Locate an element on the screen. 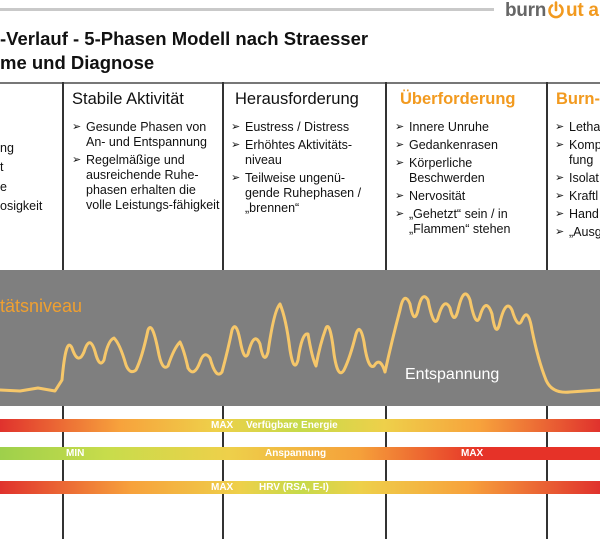 The width and height of the screenshot is (600, 539). col0-item-4: osigkeit is located at coordinates (21, 206).